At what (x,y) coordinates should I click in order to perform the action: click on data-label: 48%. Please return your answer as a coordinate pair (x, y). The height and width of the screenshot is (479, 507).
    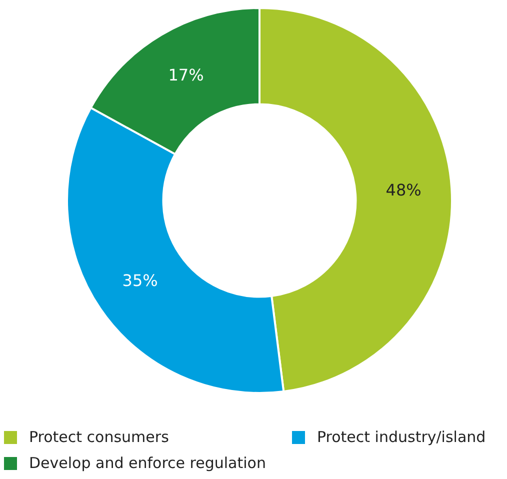
    Looking at the image, I should click on (404, 190).